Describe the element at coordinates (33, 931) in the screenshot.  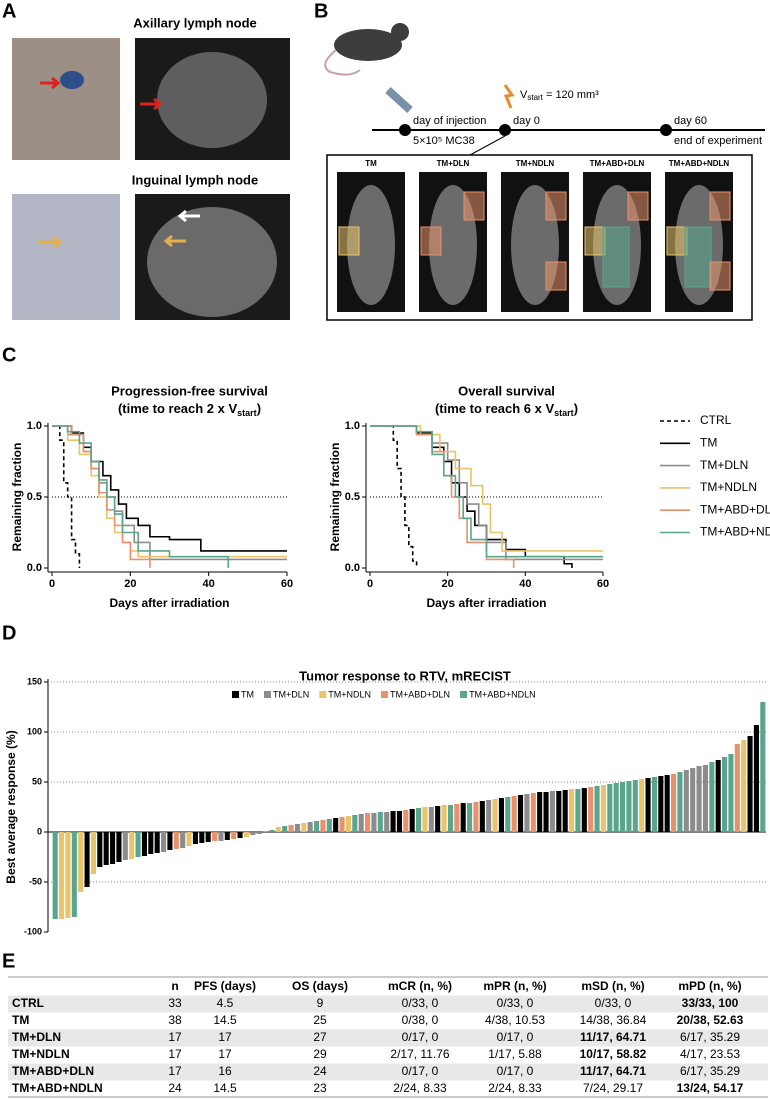
I see `y-tick-label: -100` at that location.